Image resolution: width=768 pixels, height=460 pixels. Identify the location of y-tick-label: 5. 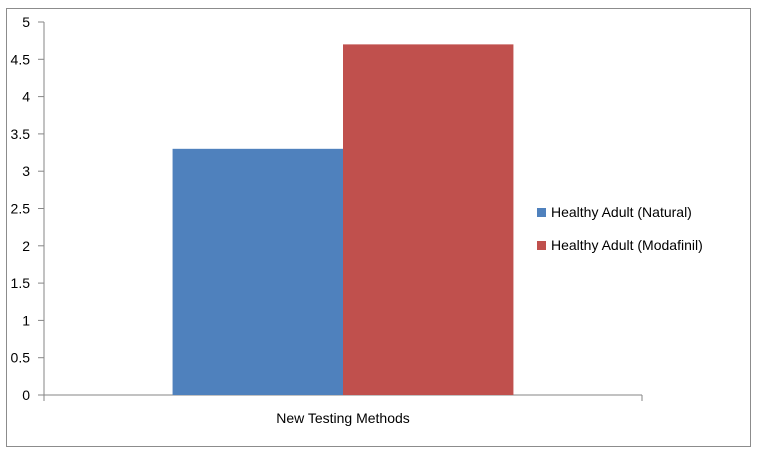
(26, 22).